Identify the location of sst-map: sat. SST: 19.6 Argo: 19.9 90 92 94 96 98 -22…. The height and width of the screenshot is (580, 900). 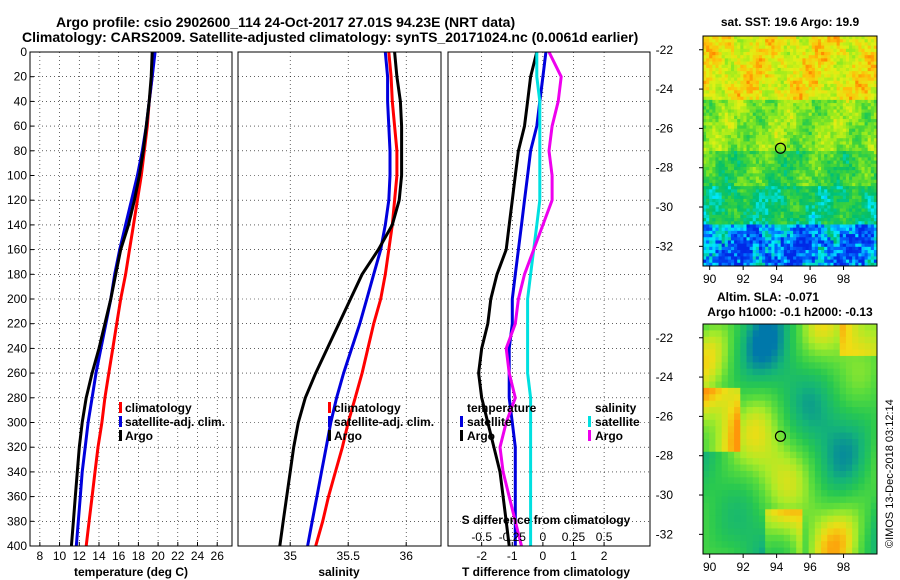
(767, 150).